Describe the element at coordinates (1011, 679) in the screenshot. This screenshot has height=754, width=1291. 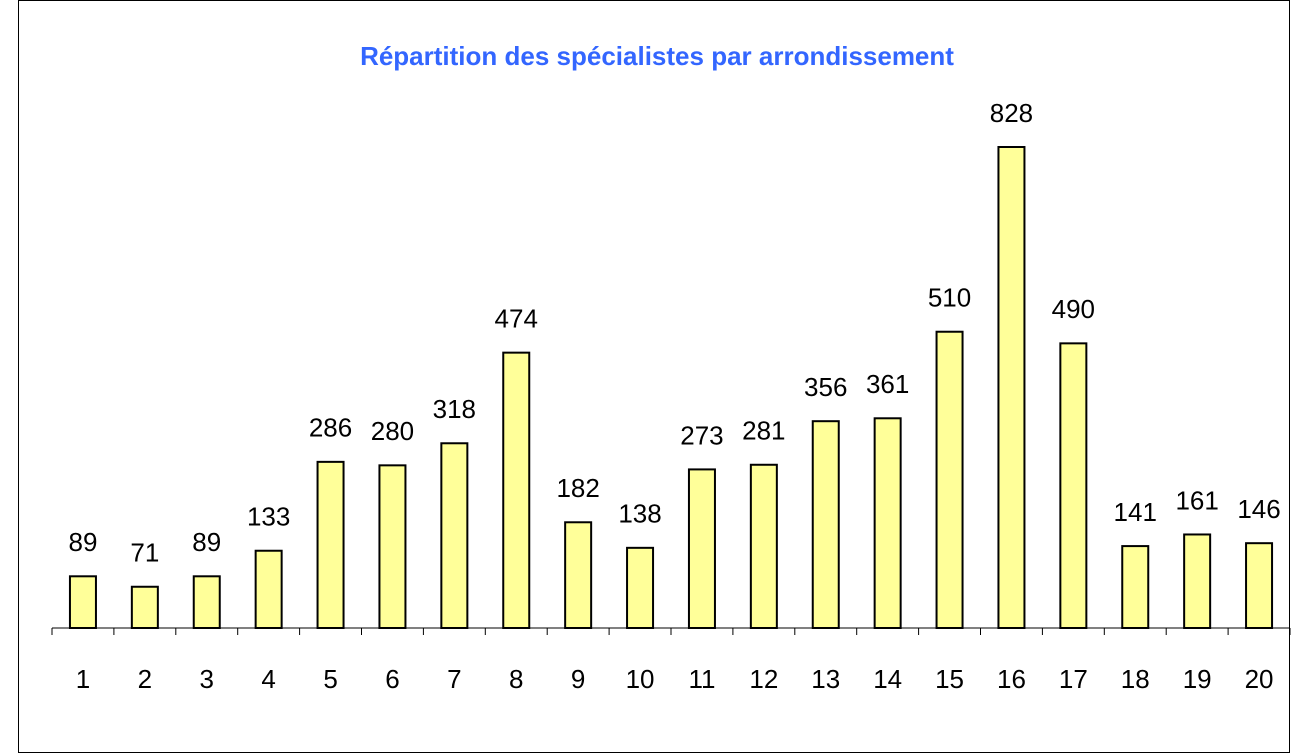
I see `x-tick-label: 16` at that location.